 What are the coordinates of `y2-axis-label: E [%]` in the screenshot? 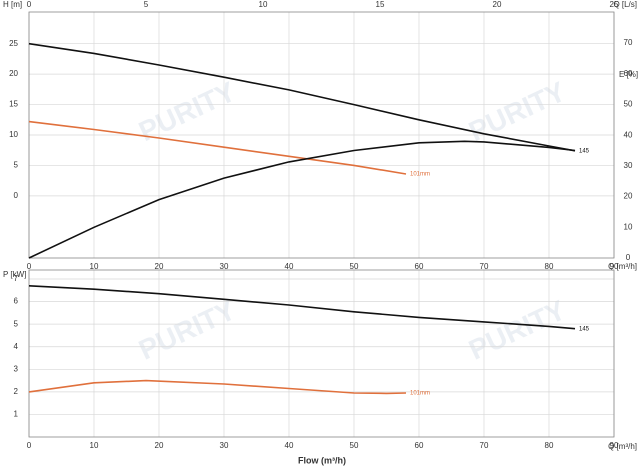 It's located at (628, 74).